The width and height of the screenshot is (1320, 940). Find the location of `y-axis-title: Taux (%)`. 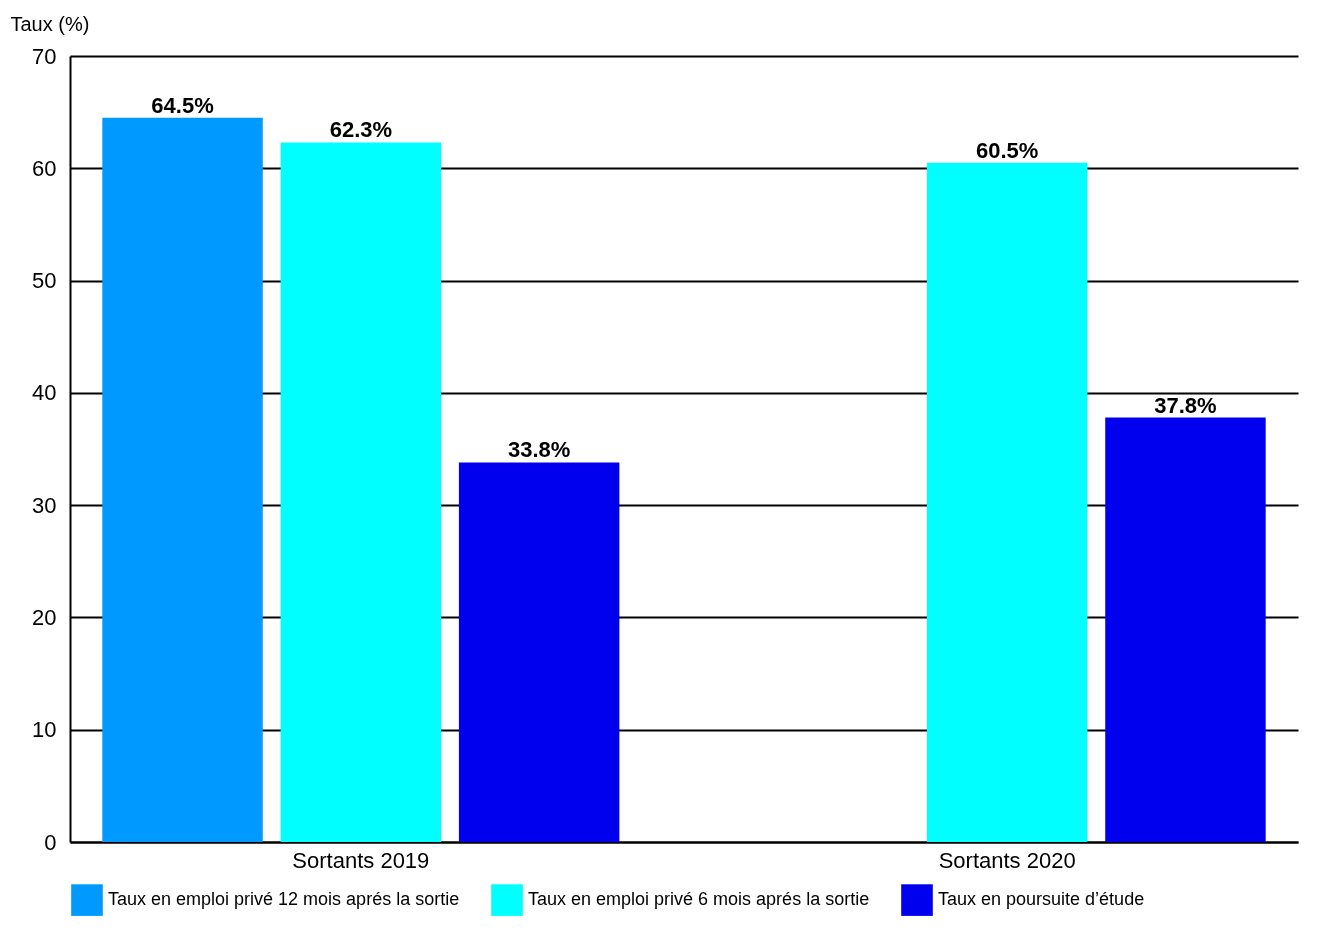

y-axis-title: Taux (%) is located at coordinates (50, 23).